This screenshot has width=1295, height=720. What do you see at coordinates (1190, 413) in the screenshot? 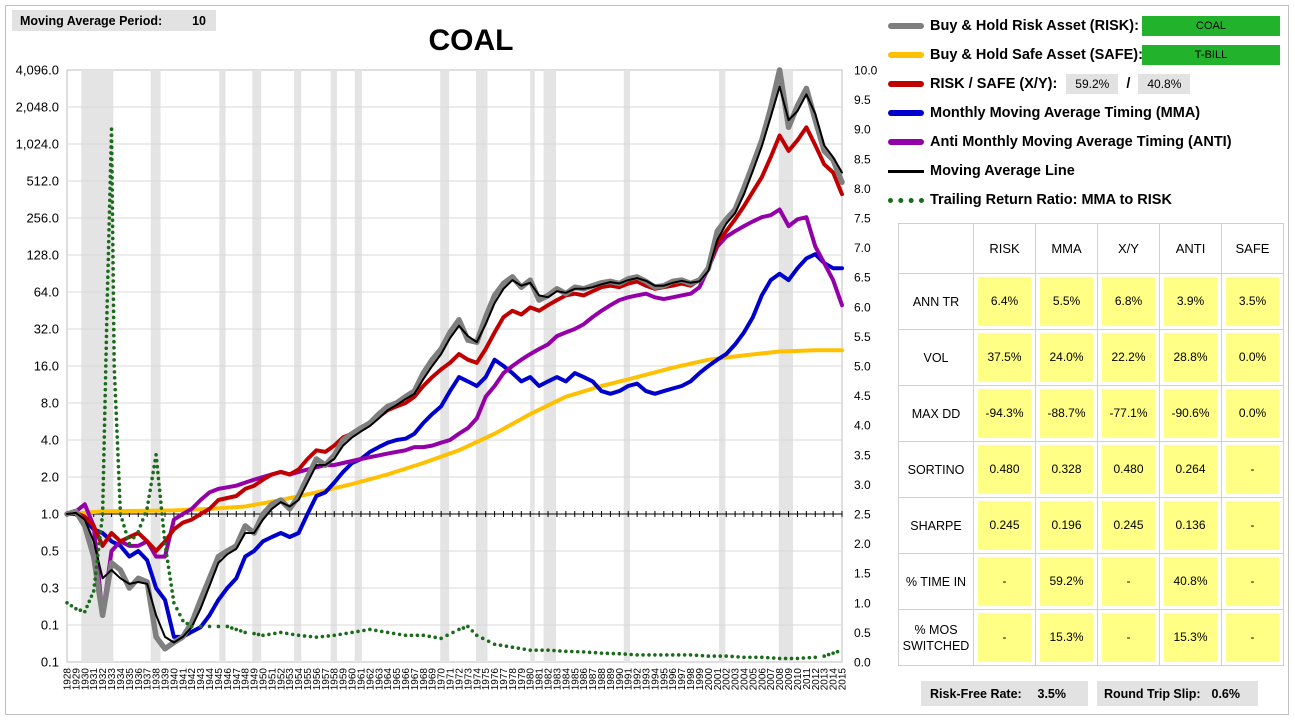
I see `stats-cell: -90.6%` at bounding box center [1190, 413].